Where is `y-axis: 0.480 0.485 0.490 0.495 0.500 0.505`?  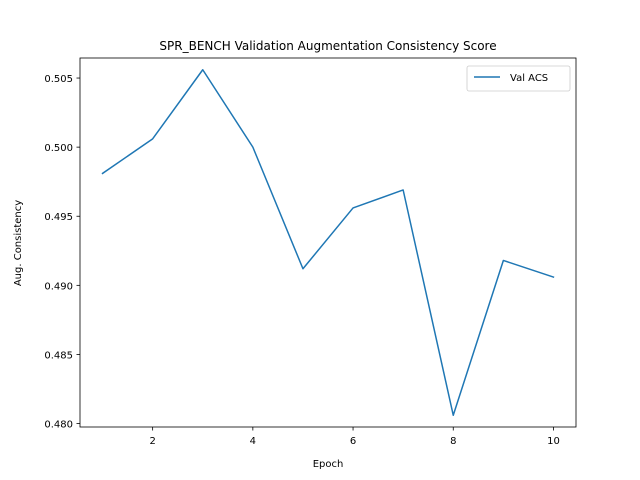 y-axis: 0.480 0.485 0.490 0.495 0.500 0.505 is located at coordinates (62, 252).